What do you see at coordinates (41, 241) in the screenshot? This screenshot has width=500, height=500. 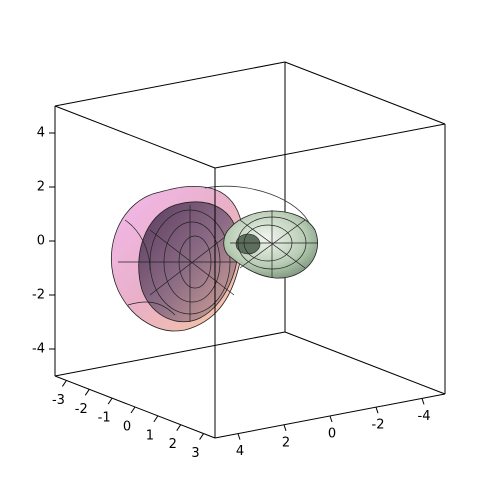 I see `z-tick-label: 0` at bounding box center [41, 241].